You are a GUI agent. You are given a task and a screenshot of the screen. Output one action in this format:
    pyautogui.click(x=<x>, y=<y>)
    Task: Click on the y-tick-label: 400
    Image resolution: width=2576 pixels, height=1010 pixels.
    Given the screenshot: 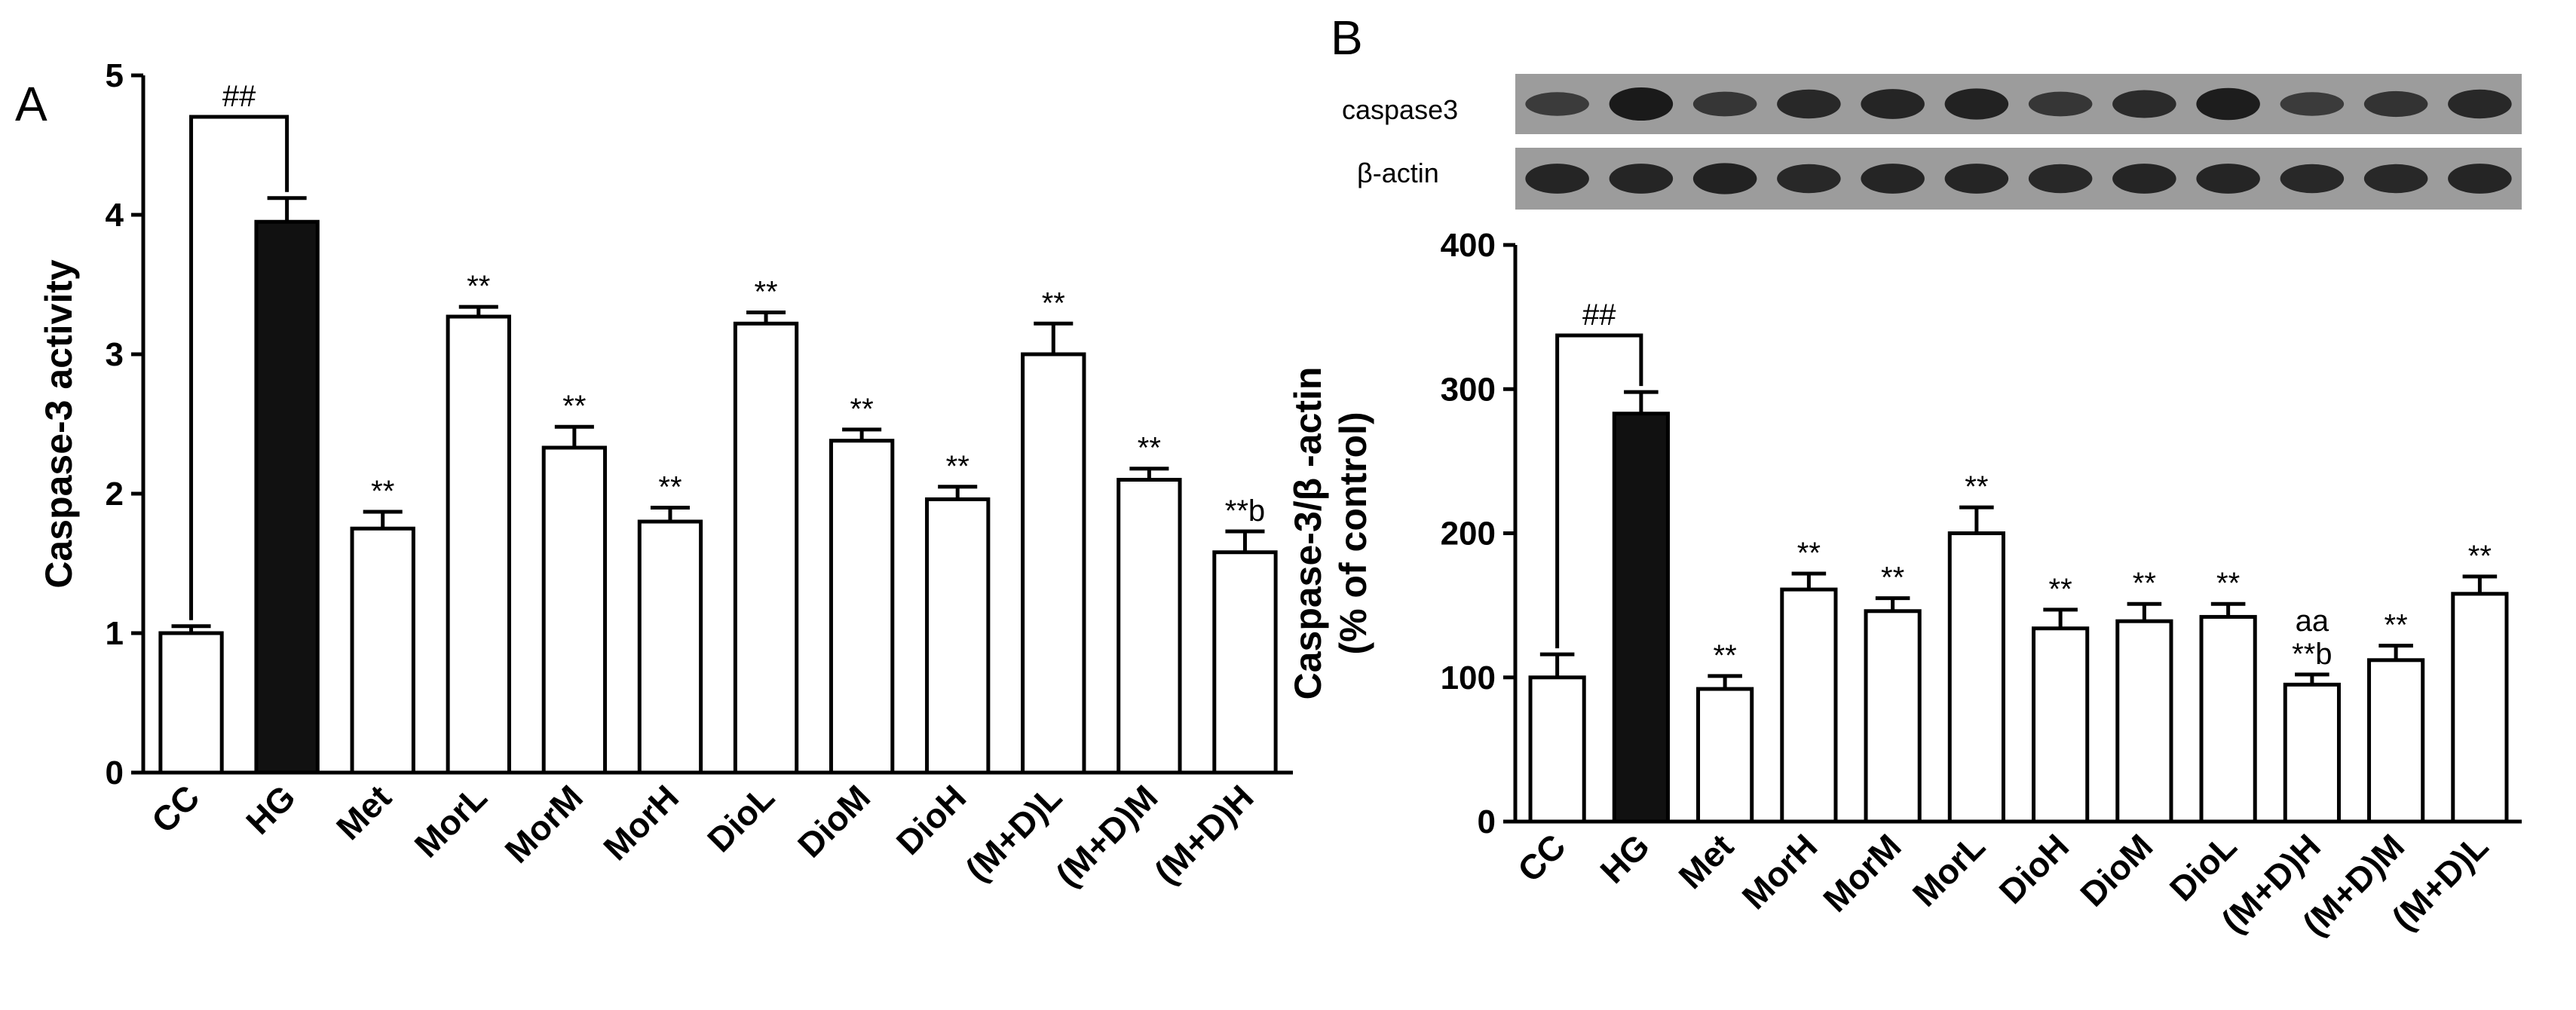 What is the action you would take?
    pyautogui.click(x=1468, y=245)
    